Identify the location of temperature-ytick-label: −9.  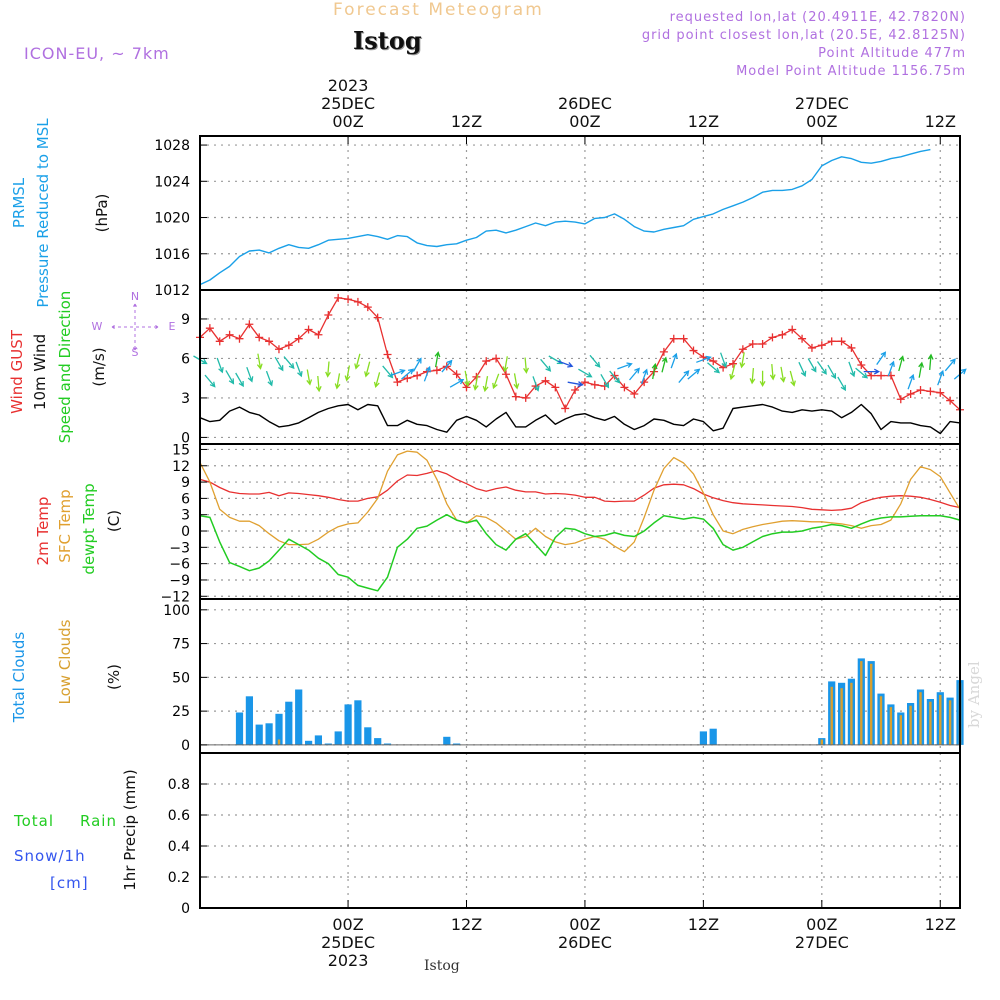
(179, 581).